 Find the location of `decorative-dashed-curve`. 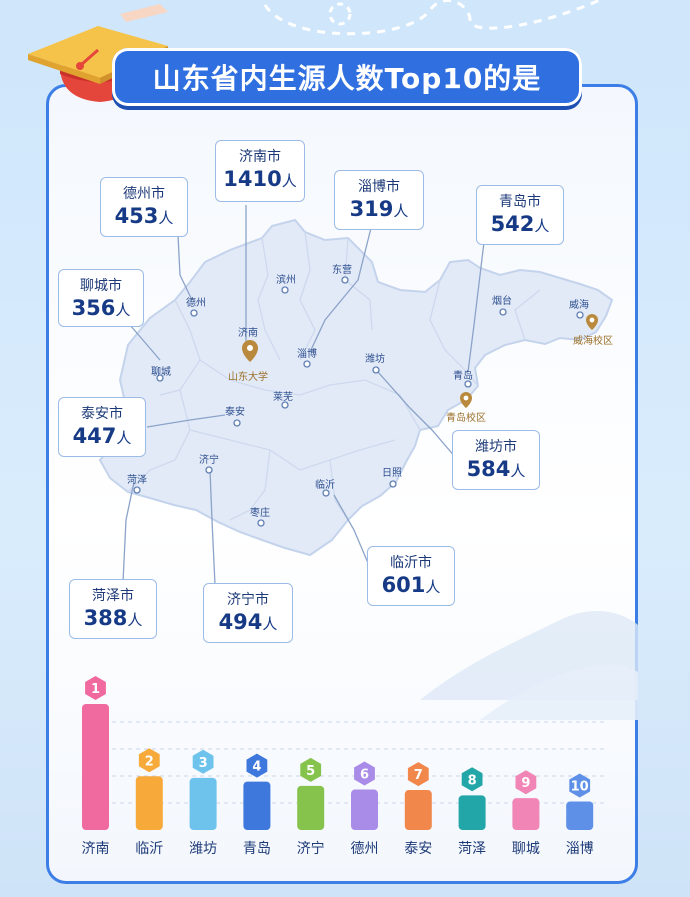

decorative-dashed-curve is located at coordinates (432, 18).